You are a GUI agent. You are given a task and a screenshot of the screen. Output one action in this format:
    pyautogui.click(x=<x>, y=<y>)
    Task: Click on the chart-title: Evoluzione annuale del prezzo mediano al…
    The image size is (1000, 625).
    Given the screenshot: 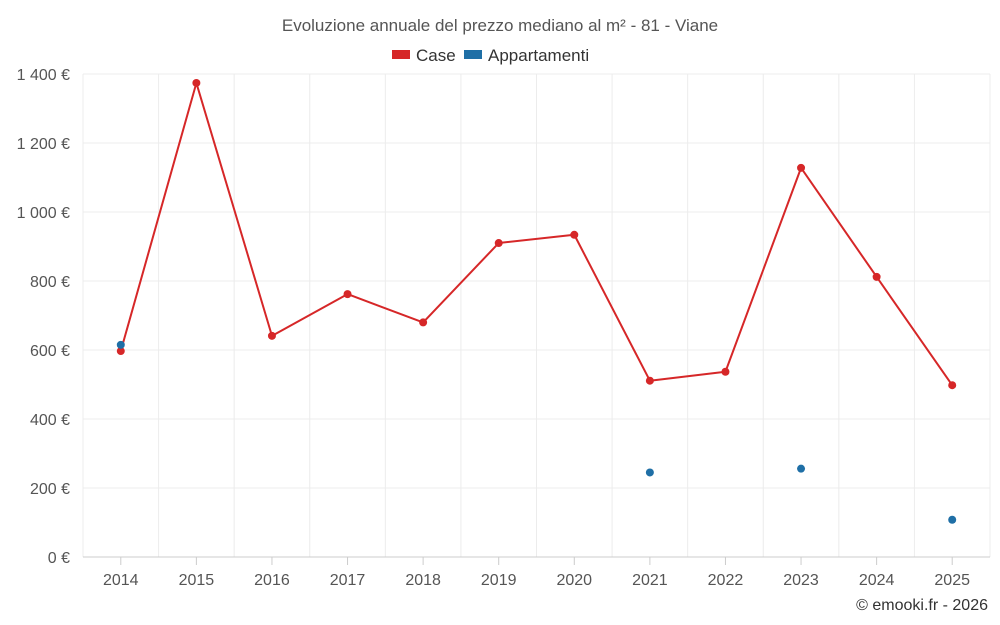 What is the action you would take?
    pyautogui.click(x=500, y=25)
    